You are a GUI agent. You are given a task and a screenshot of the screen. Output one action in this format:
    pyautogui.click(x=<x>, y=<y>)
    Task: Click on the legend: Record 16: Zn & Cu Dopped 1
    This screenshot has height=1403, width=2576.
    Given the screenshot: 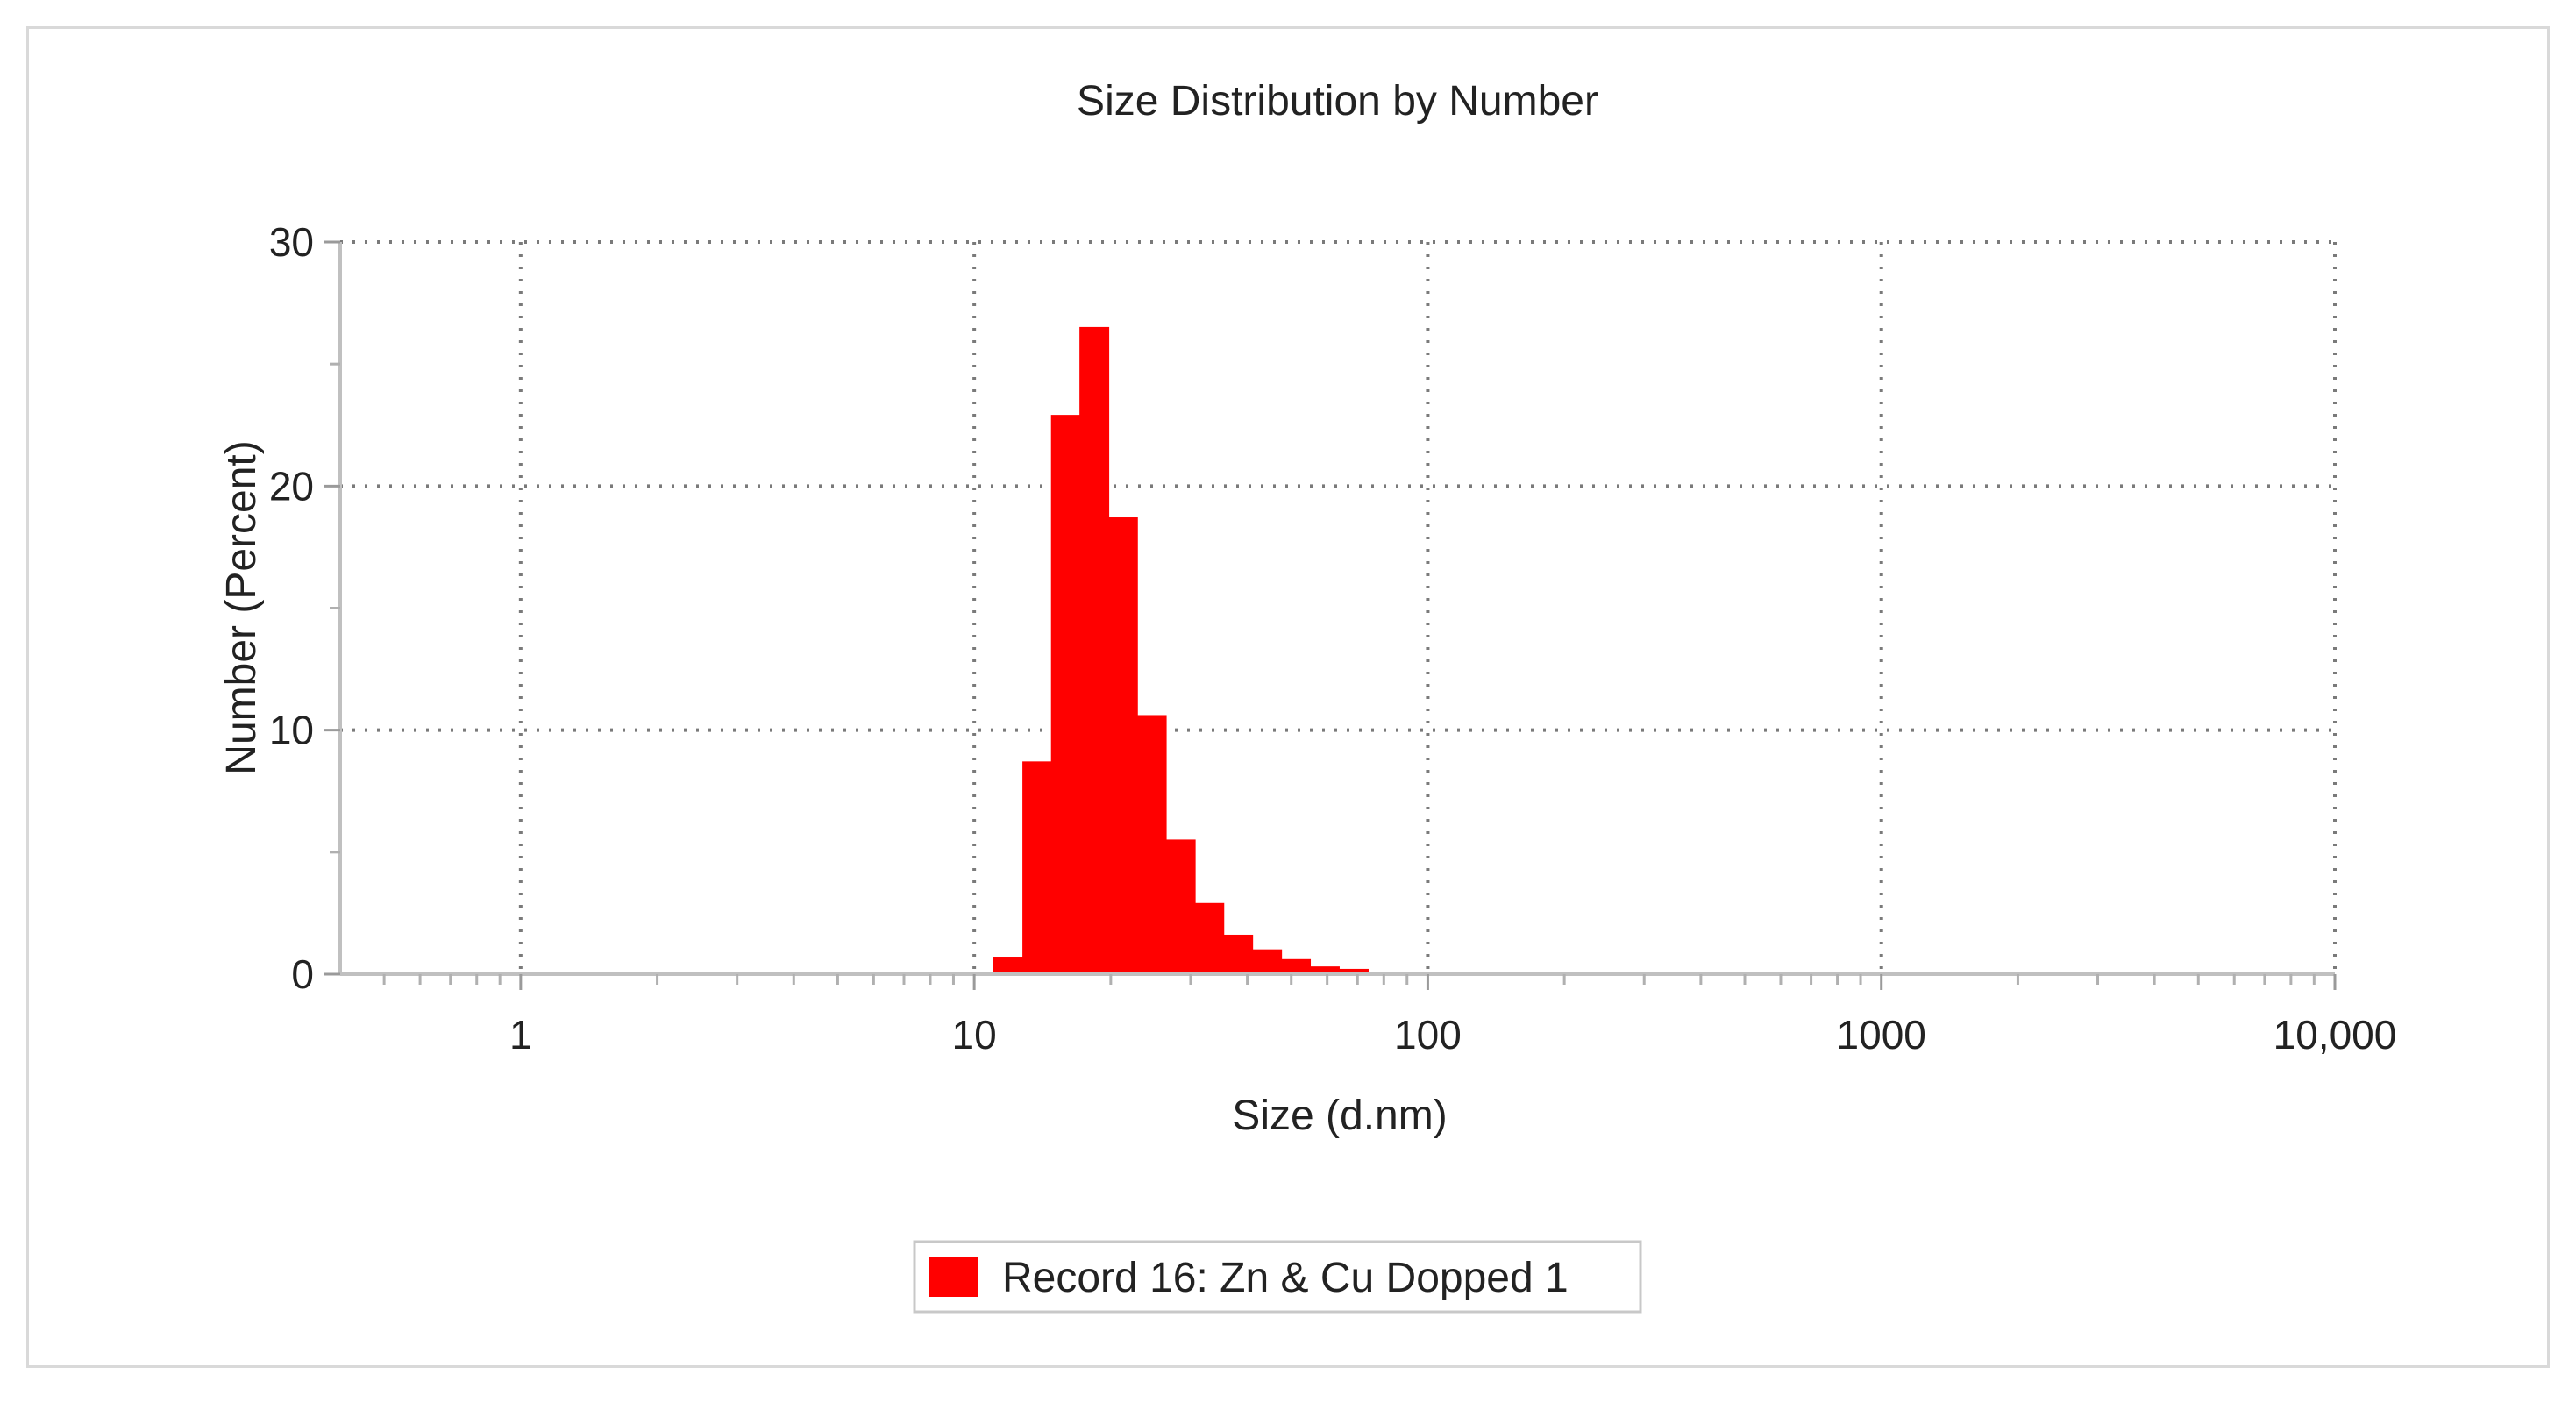 What is the action you would take?
    pyautogui.click(x=1277, y=1277)
    